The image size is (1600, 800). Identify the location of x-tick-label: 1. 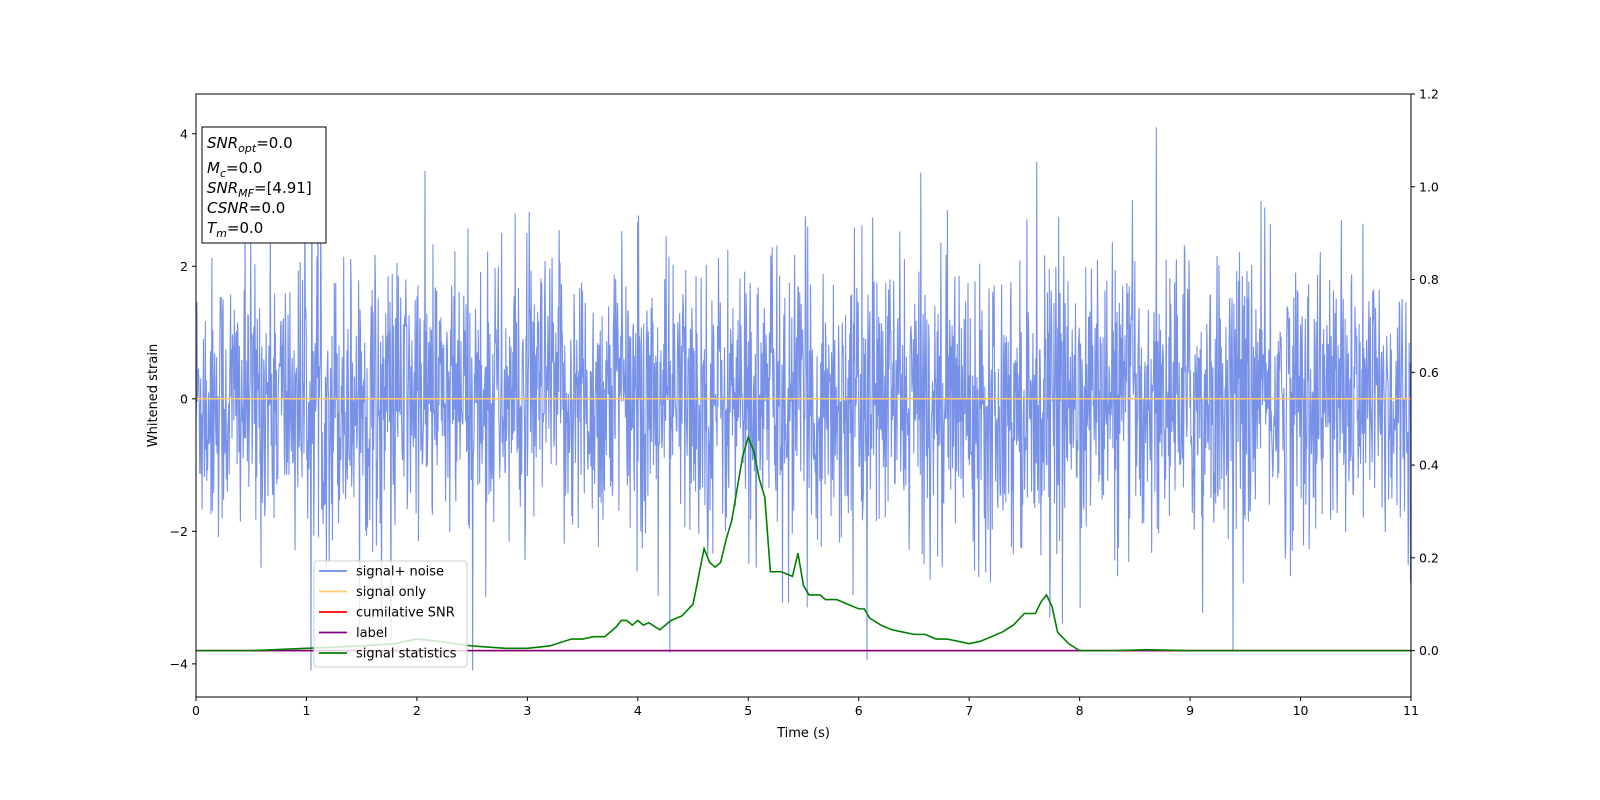
(306, 710).